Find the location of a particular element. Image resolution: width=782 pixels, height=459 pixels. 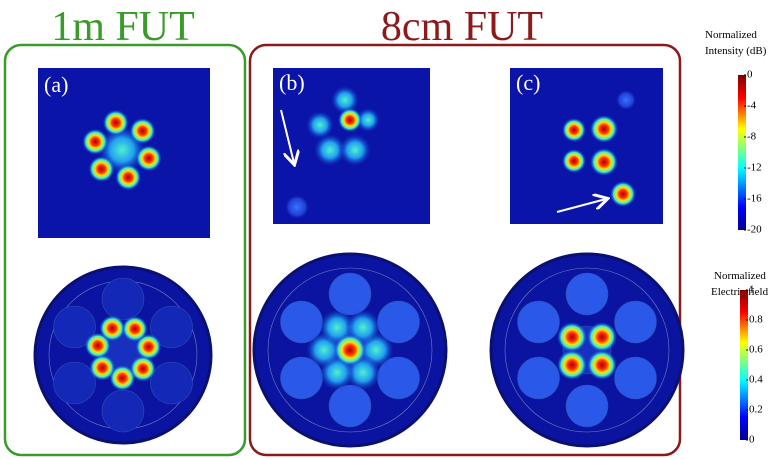

intensity-image is located at coordinates (586, 146).